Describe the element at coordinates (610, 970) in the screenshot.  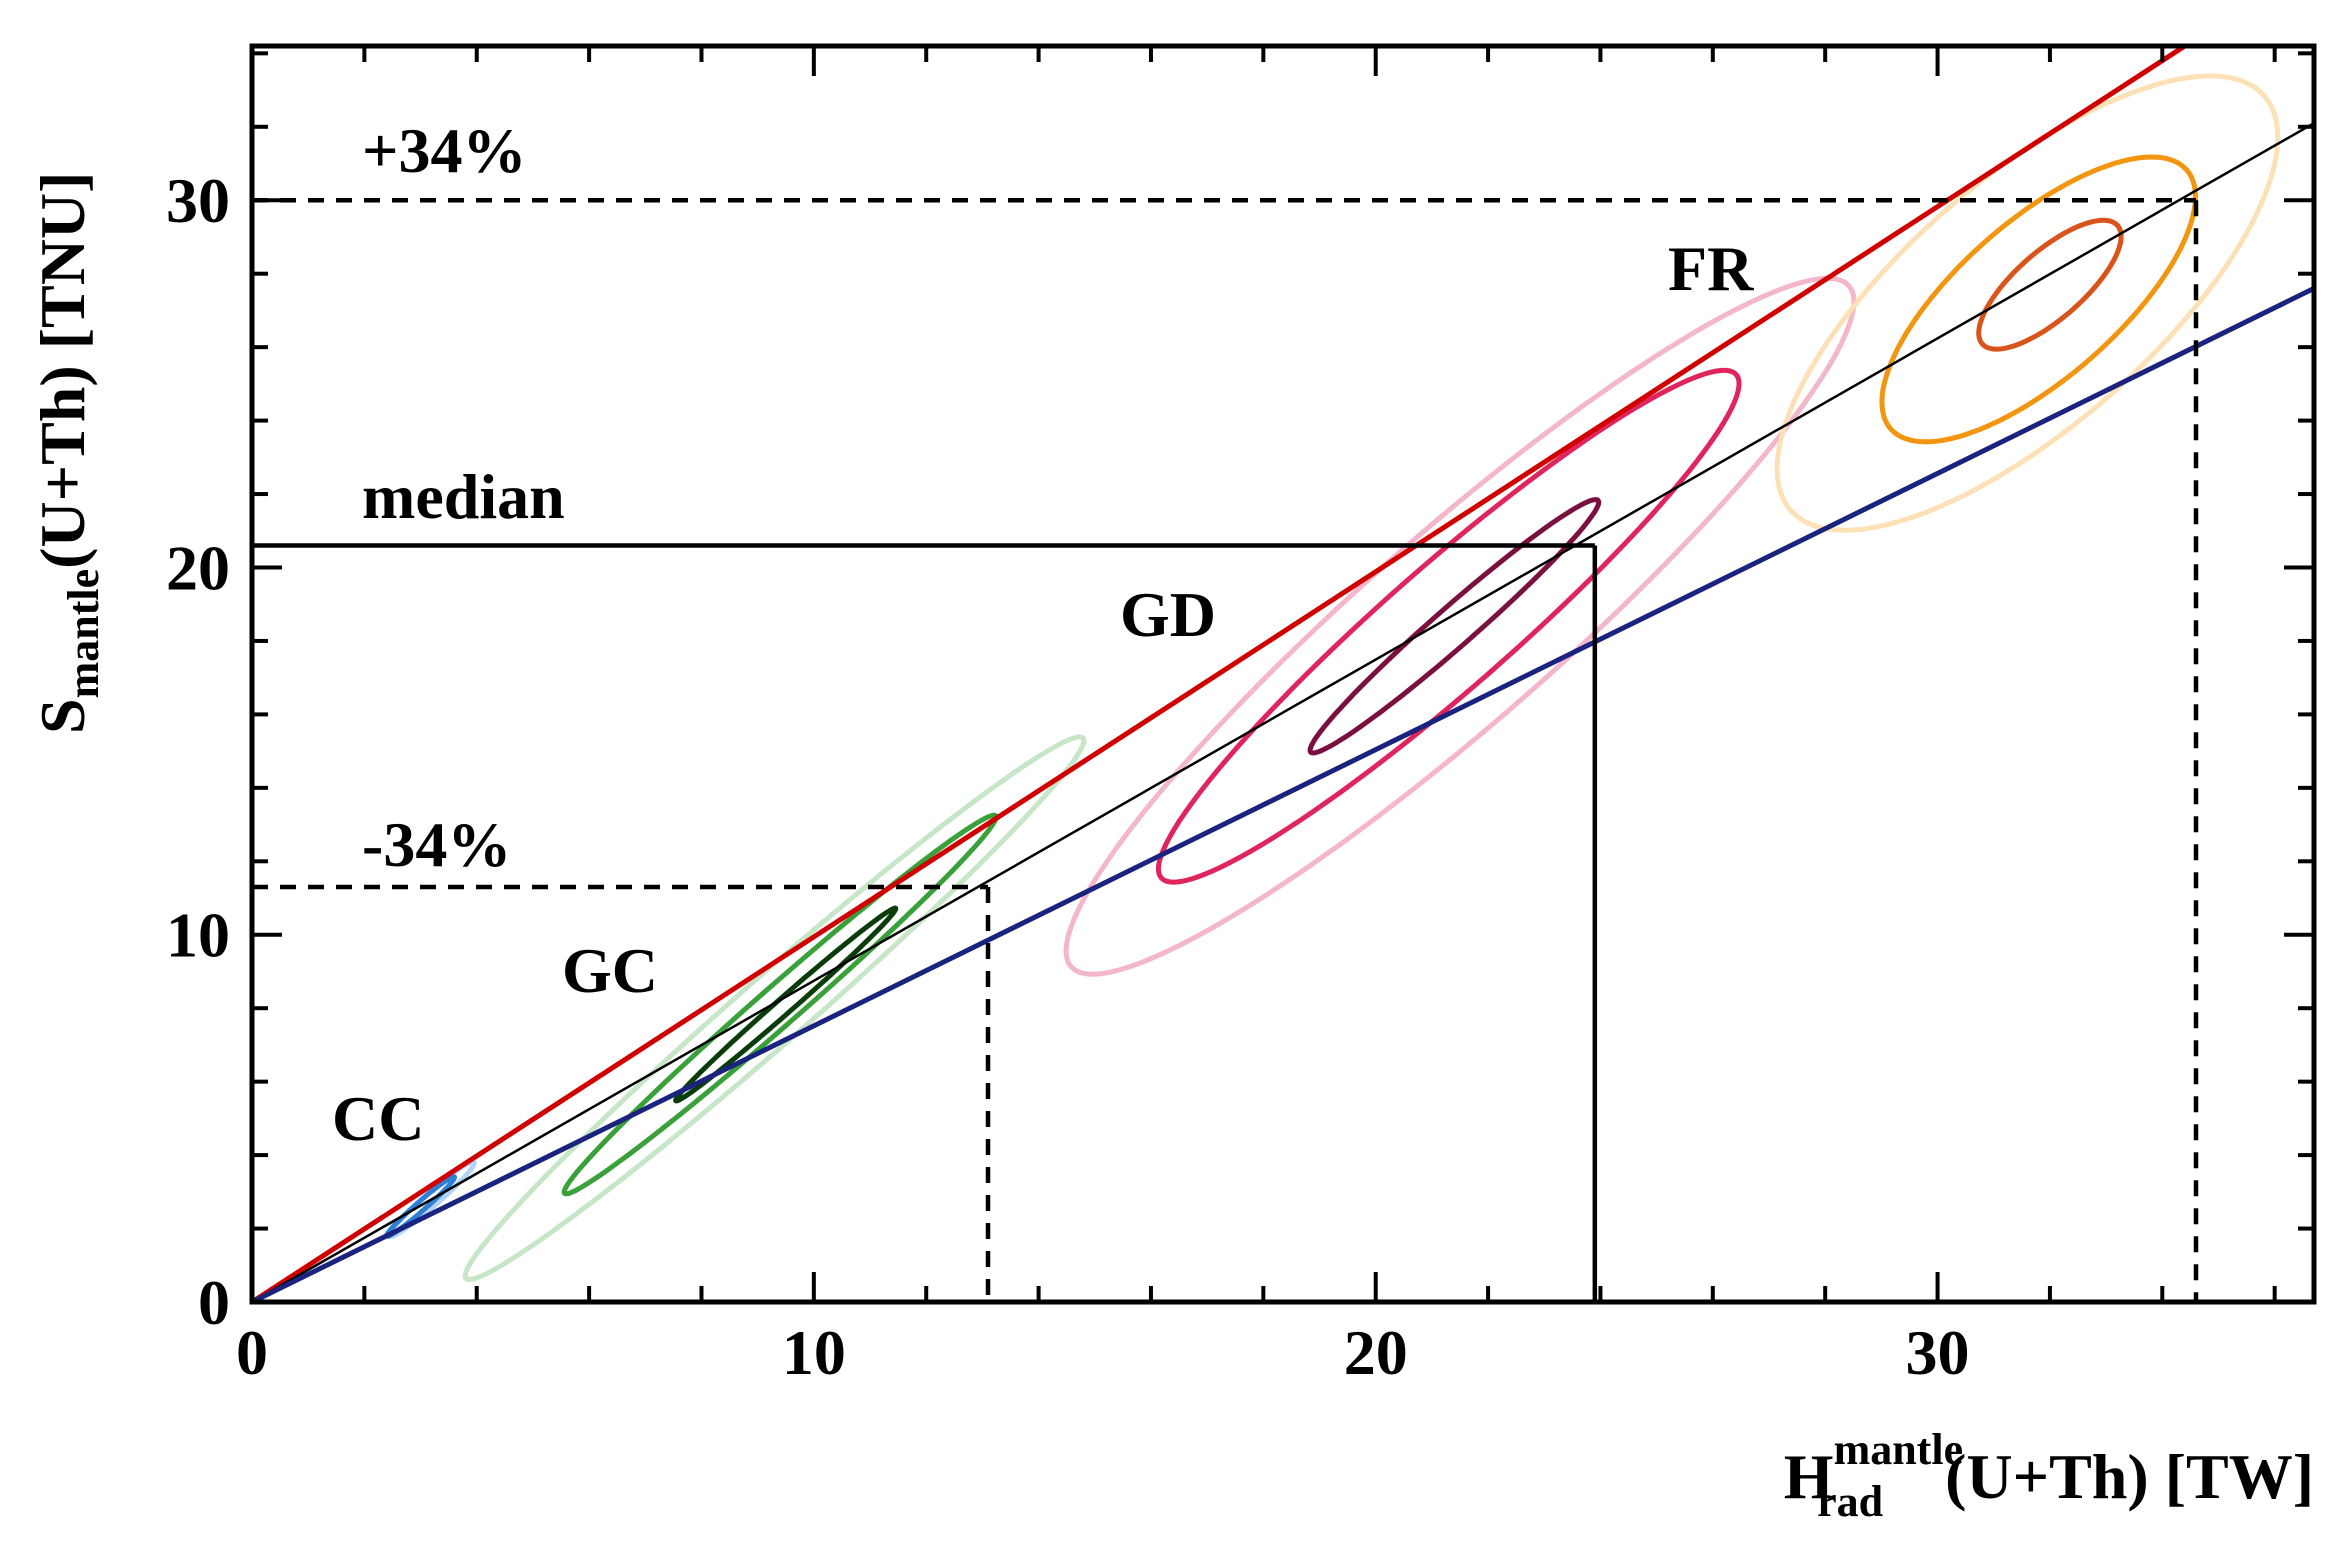
I see `model-label-gc: GC` at that location.